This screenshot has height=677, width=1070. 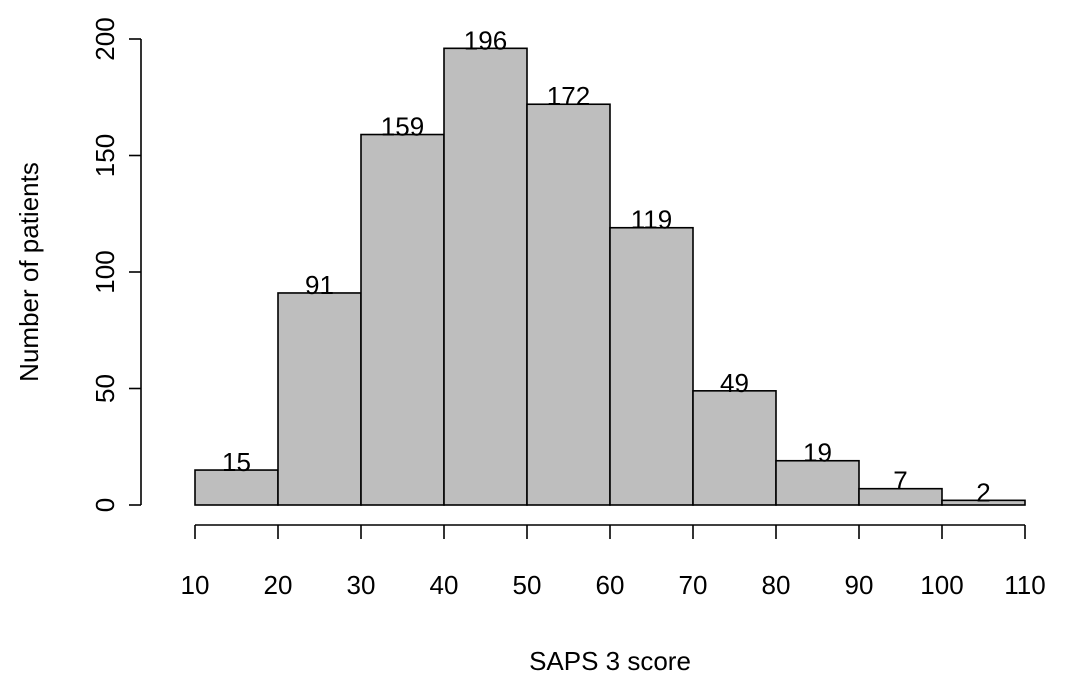 What do you see at coordinates (361, 585) in the screenshot?
I see `x-tick-label-30: 30` at bounding box center [361, 585].